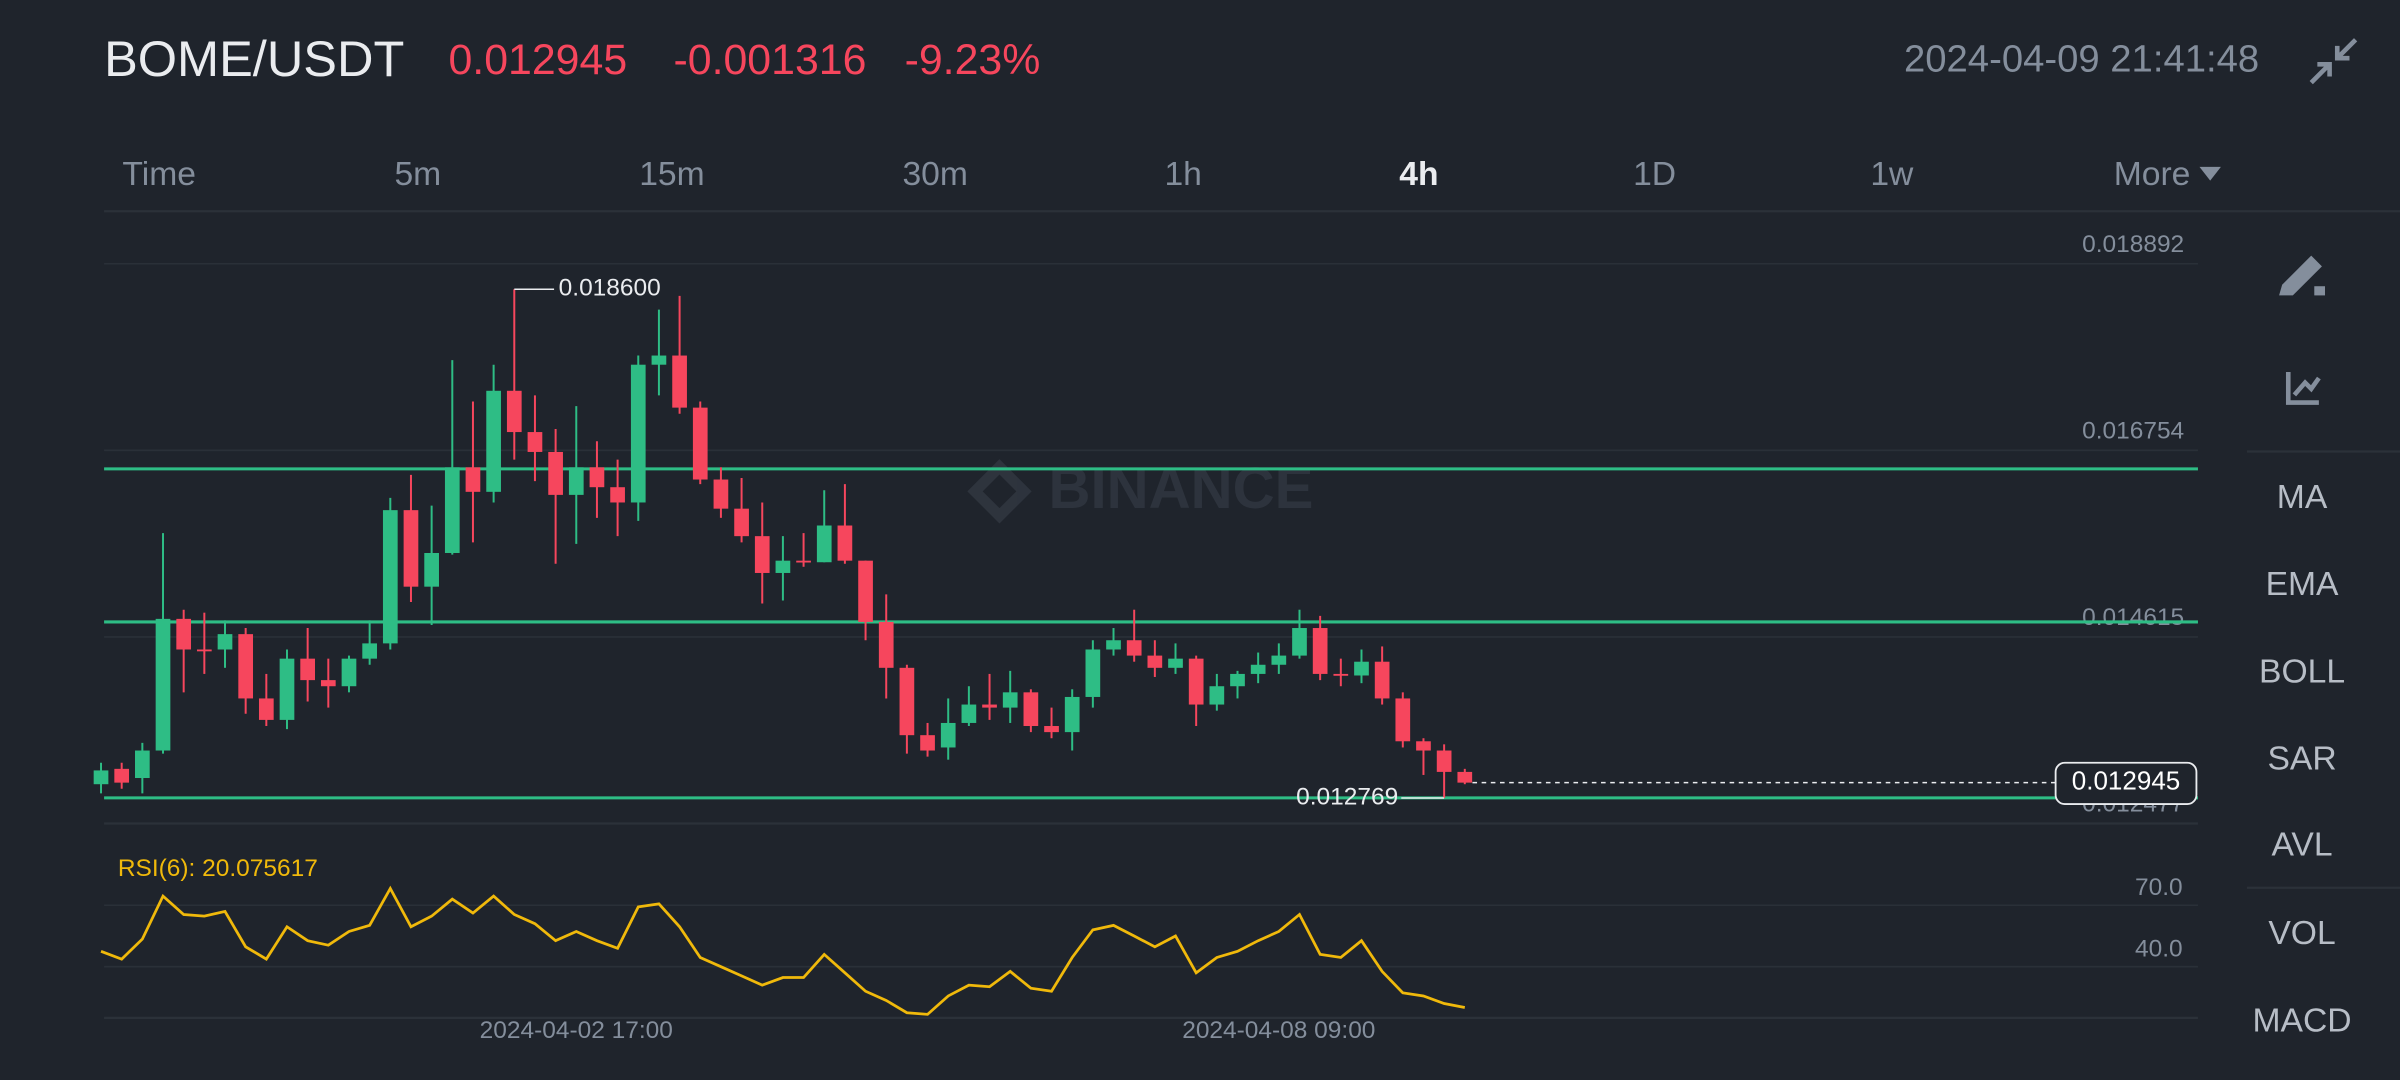 The width and height of the screenshot is (2400, 1080). I want to click on indicator-button: AVL, so click(2301, 844).